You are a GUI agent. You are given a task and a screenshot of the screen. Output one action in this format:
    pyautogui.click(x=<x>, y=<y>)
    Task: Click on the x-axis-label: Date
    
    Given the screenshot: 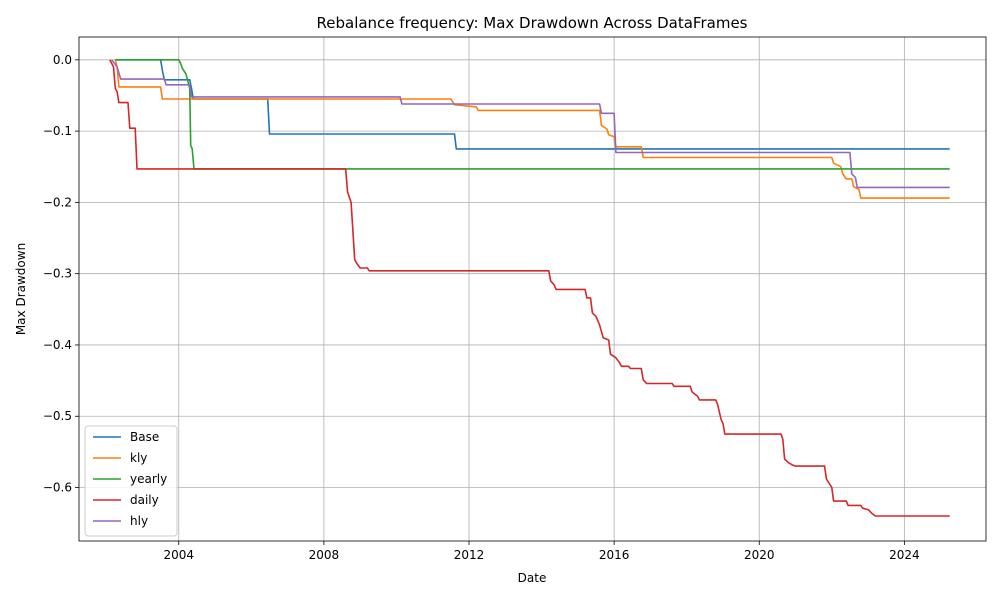 What is the action you would take?
    pyautogui.click(x=532, y=578)
    